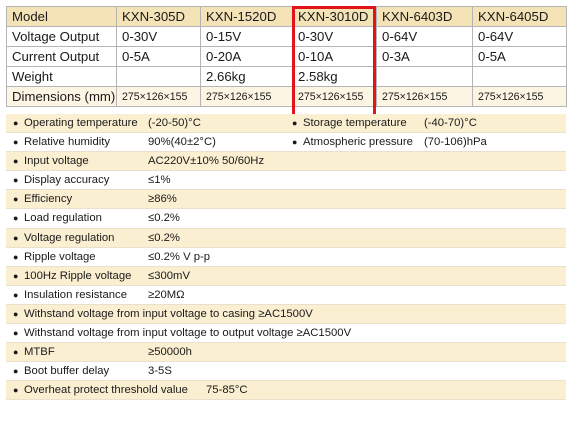 The image size is (583, 422). What do you see at coordinates (286, 238) in the screenshot?
I see `list-item: ● Voltage regulation ≤0.2%` at bounding box center [286, 238].